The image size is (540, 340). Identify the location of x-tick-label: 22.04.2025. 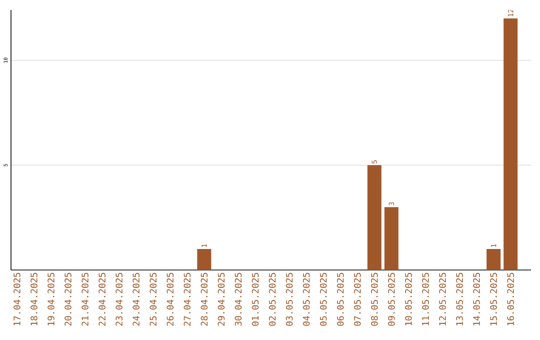
(102, 299).